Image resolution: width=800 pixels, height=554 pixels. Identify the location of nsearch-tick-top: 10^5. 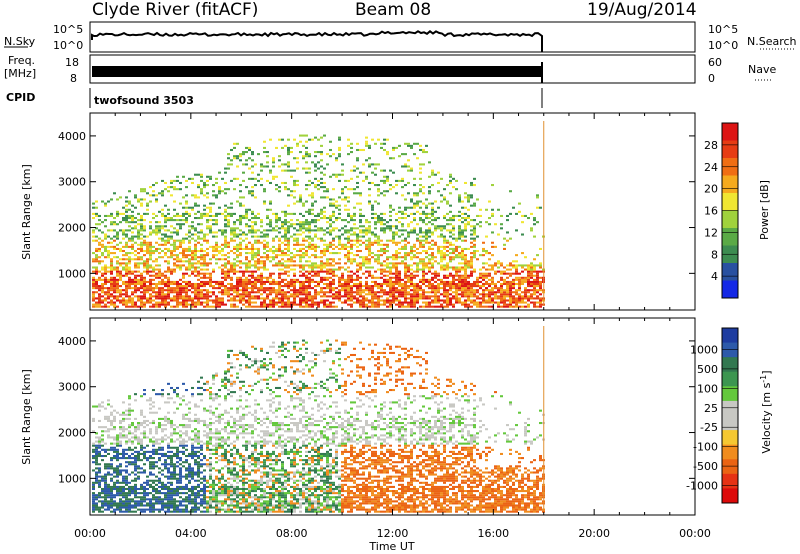
(723, 29).